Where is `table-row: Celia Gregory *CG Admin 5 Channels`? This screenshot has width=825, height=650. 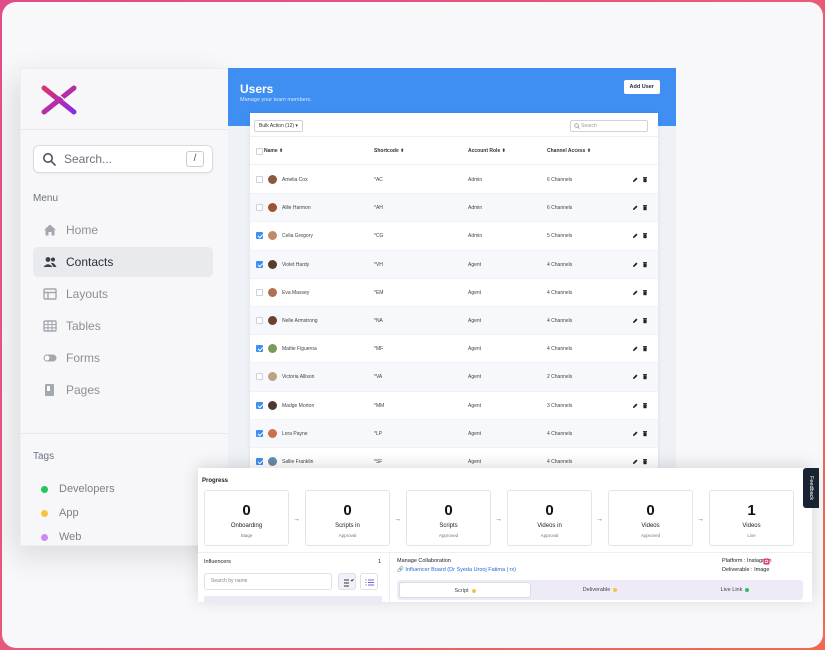
table-row: Celia Gregory *CG Admin 5 Channels is located at coordinates (454, 236).